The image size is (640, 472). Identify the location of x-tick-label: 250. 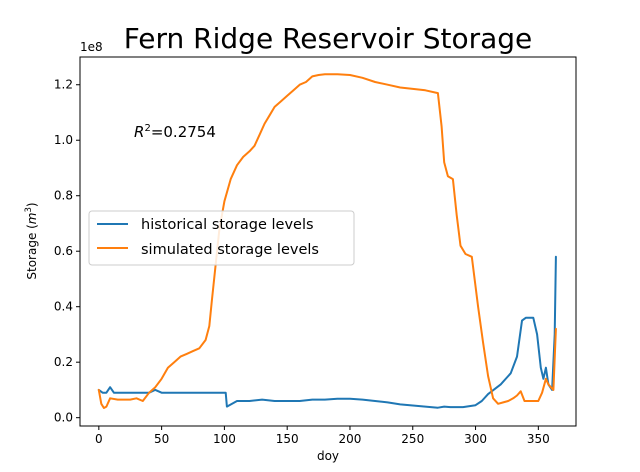
(412, 439).